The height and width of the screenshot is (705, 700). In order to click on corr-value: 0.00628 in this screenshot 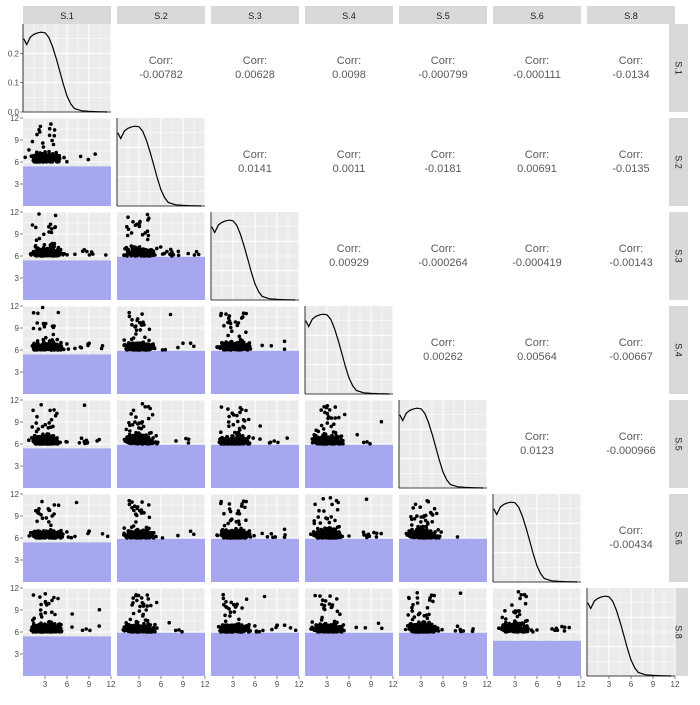, I will do `click(255, 75)`.